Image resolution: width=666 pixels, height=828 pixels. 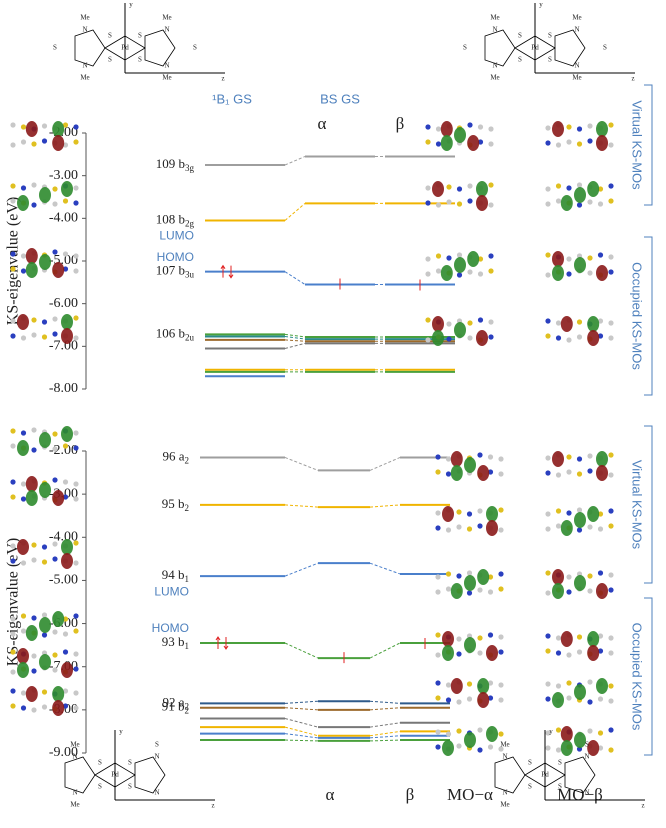 I want to click on level-label: 96 a2, so click(x=175, y=456).